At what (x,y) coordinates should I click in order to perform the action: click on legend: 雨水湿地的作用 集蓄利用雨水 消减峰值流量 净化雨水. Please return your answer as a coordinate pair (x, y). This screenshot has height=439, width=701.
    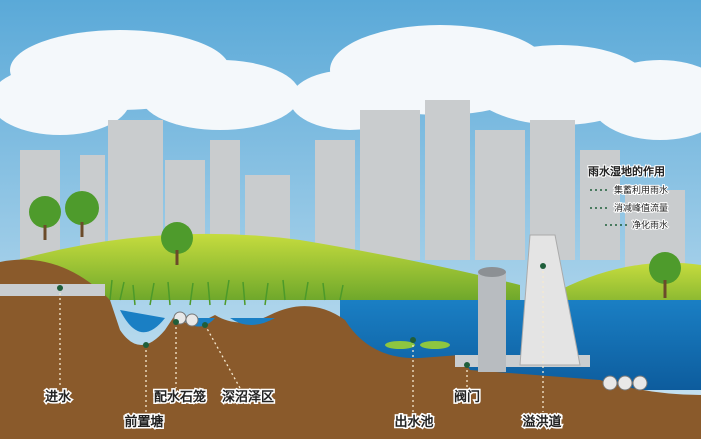
    Looking at the image, I should click on (628, 197).